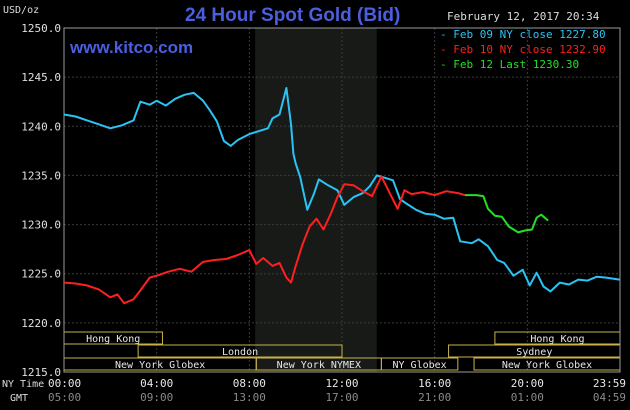 The width and height of the screenshot is (630, 410). Describe the element at coordinates (19, 398) in the screenshot. I see `gmt-label: GMT` at that location.